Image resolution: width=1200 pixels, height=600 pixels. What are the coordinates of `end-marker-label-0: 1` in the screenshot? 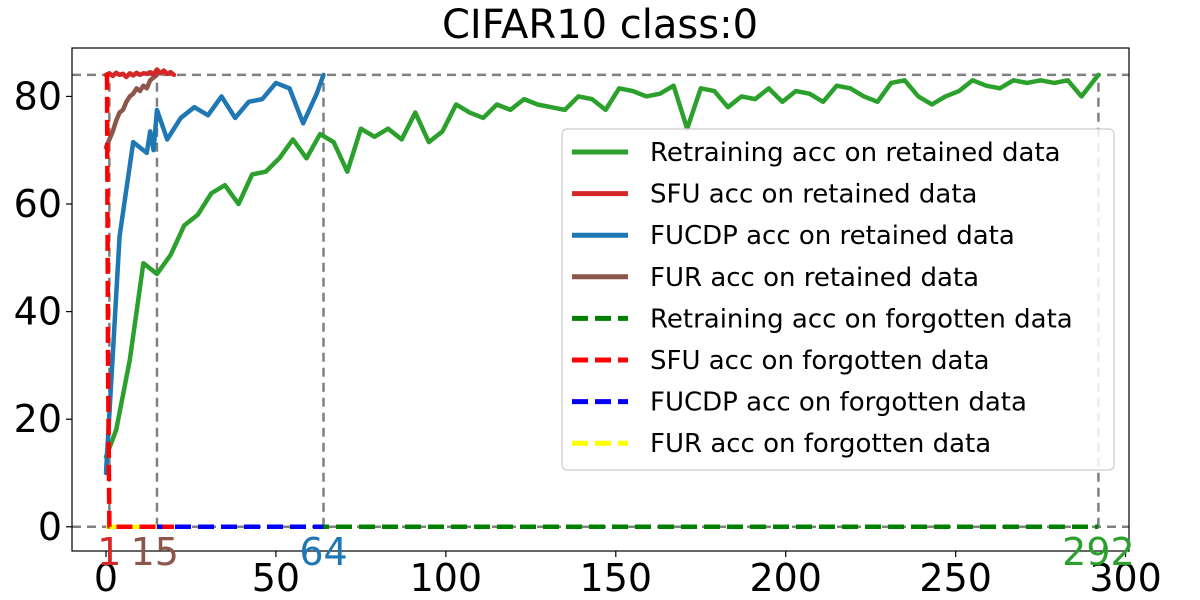 It's located at (109, 552).